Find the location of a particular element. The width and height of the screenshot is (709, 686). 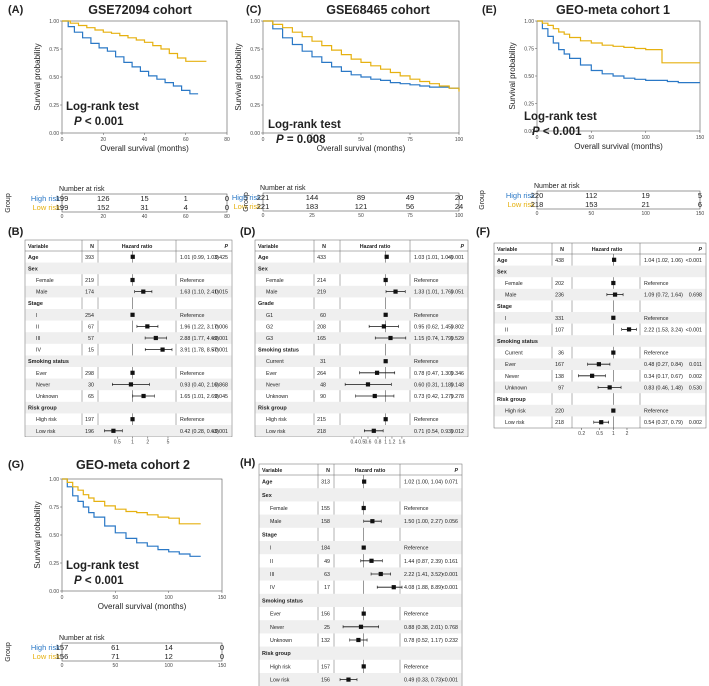

x-tick-label: 100 is located at coordinates (459, 140).